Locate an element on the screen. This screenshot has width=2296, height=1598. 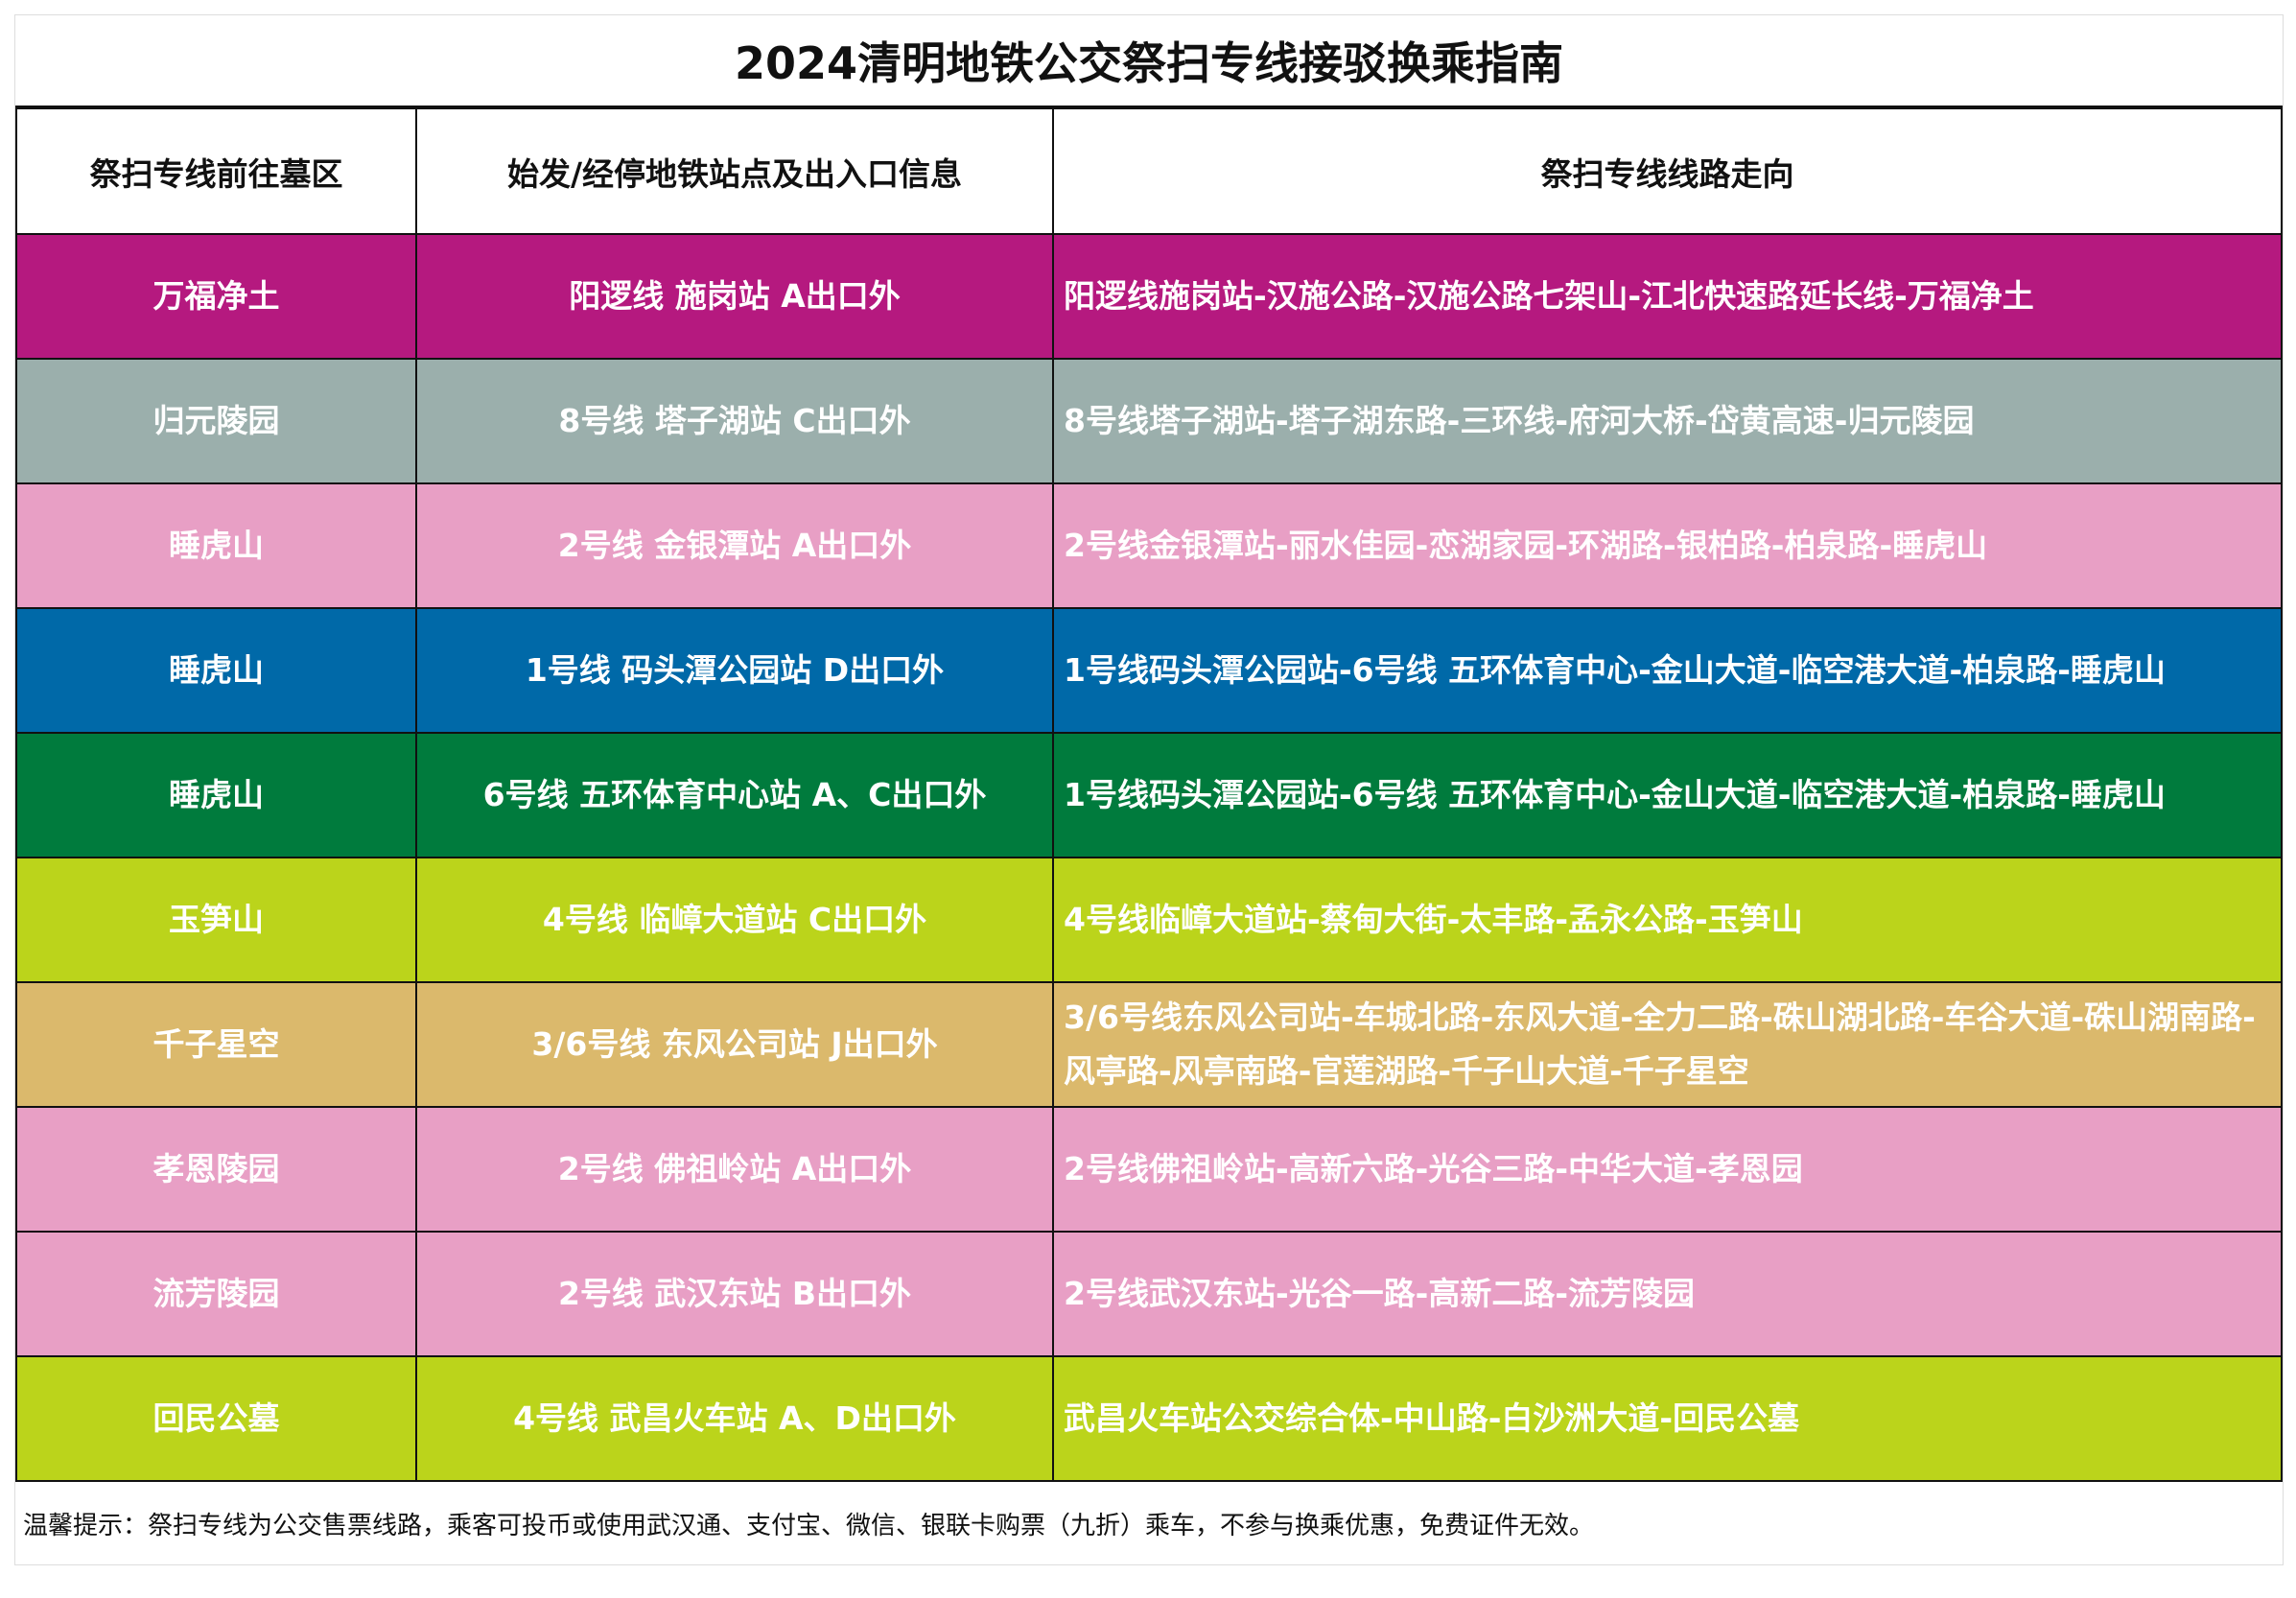
station-cell: 4号线 临嶂大道站 C出口外 is located at coordinates (734, 920).